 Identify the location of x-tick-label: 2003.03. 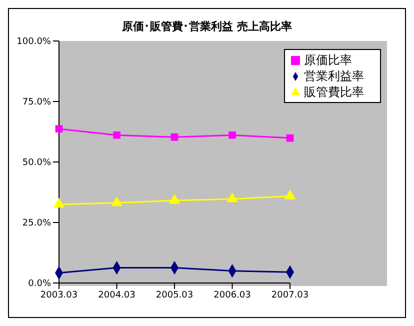
(59, 295).